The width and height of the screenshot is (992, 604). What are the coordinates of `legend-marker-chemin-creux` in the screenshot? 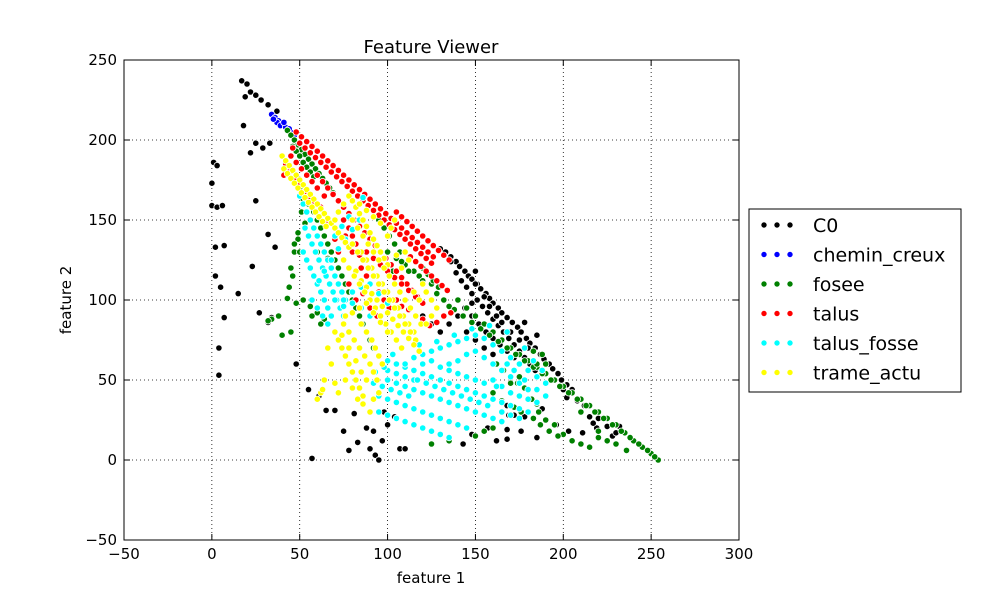 It's located at (764, 254).